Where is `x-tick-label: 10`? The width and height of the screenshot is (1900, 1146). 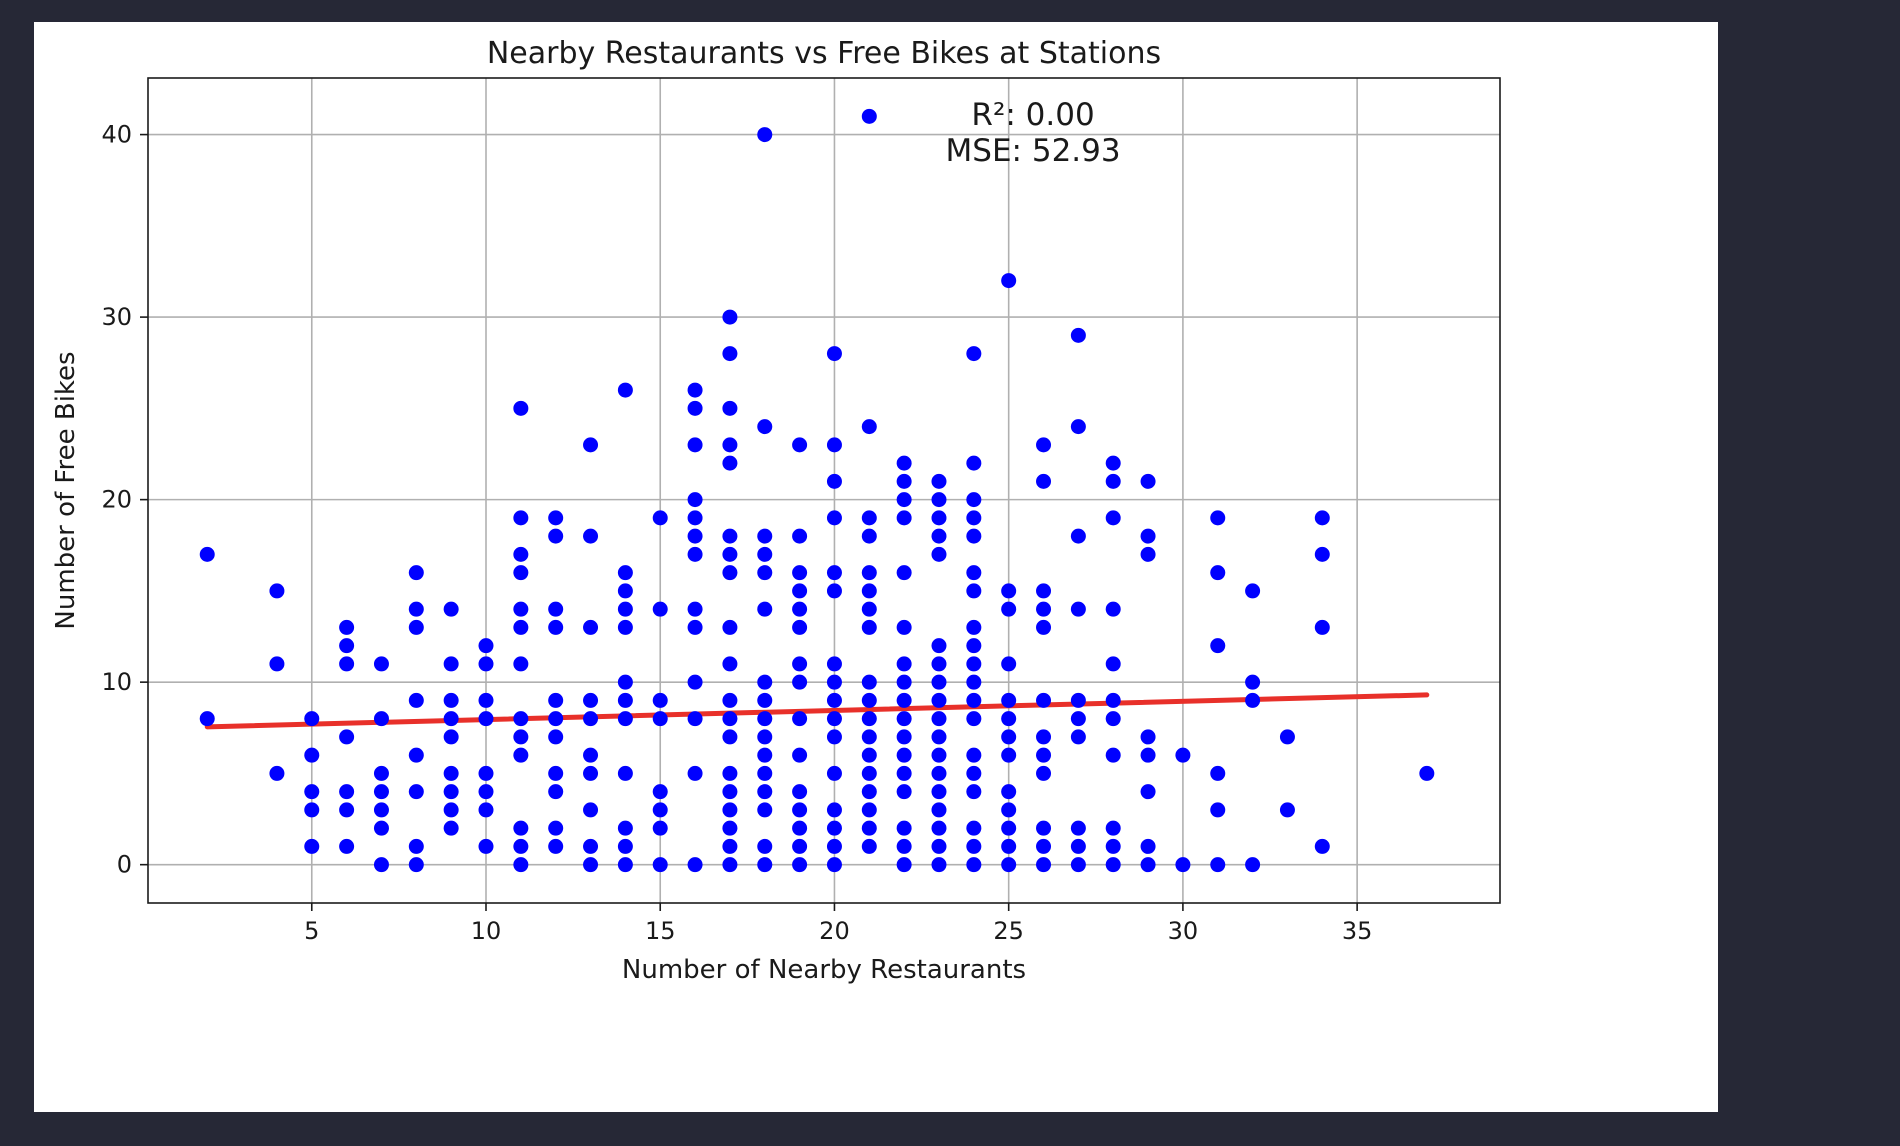 x-tick-label: 10 is located at coordinates (486, 931).